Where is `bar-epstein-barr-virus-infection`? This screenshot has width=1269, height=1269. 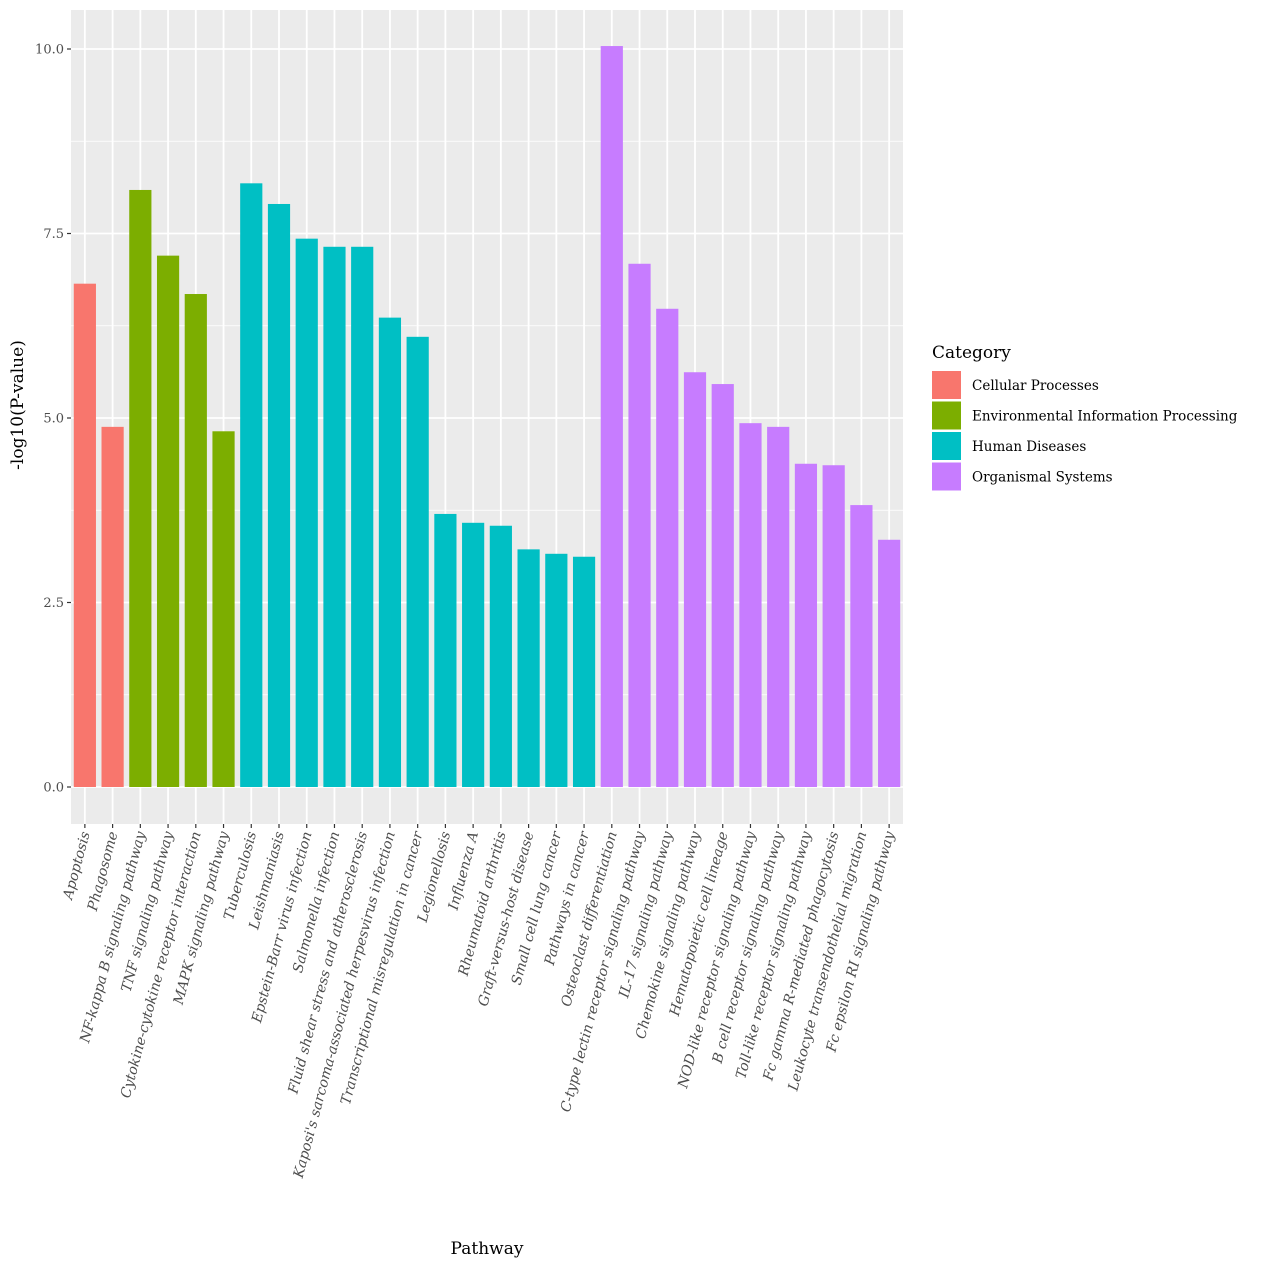
bar-epstein-barr-virus-infection is located at coordinates (306, 512).